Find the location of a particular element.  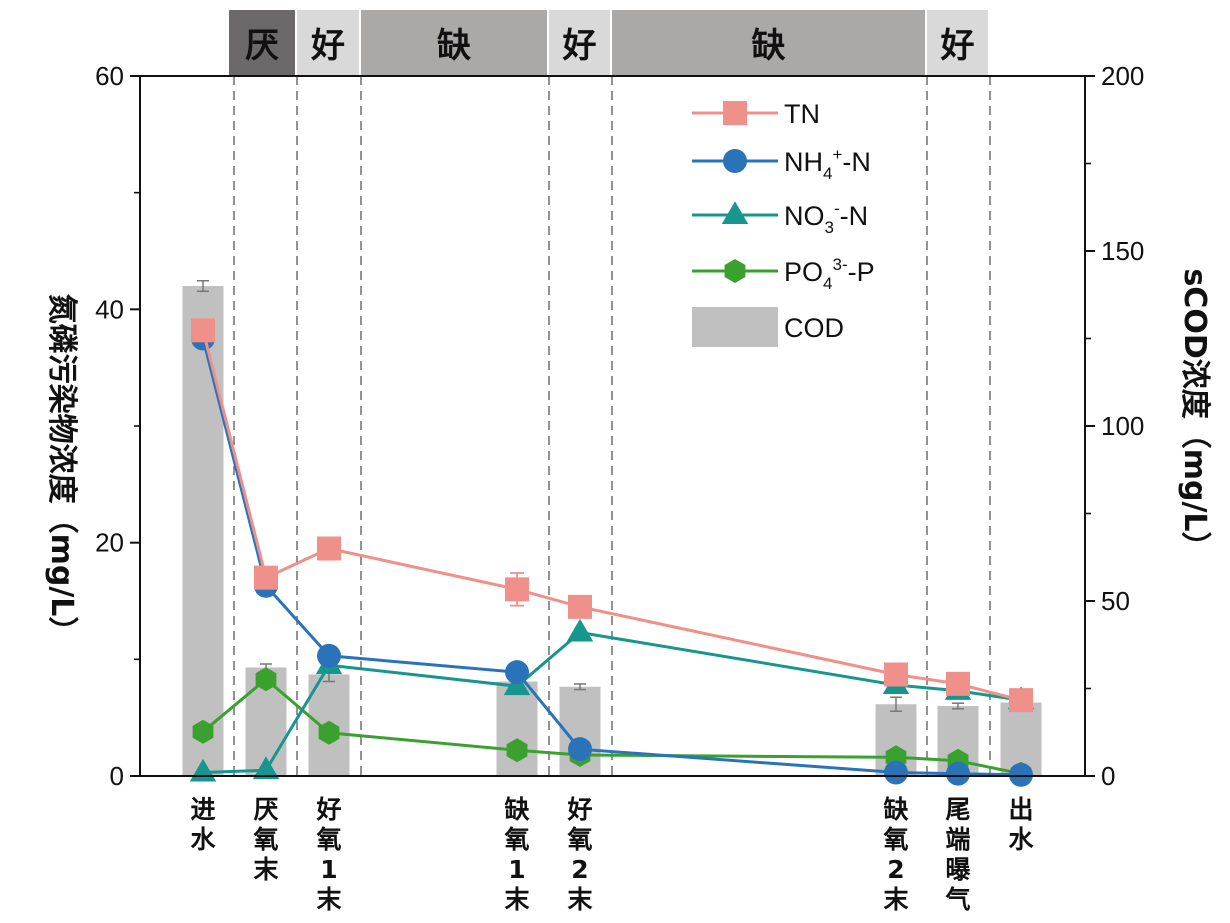

legend-label-base: TN is located at coordinates (802, 114).